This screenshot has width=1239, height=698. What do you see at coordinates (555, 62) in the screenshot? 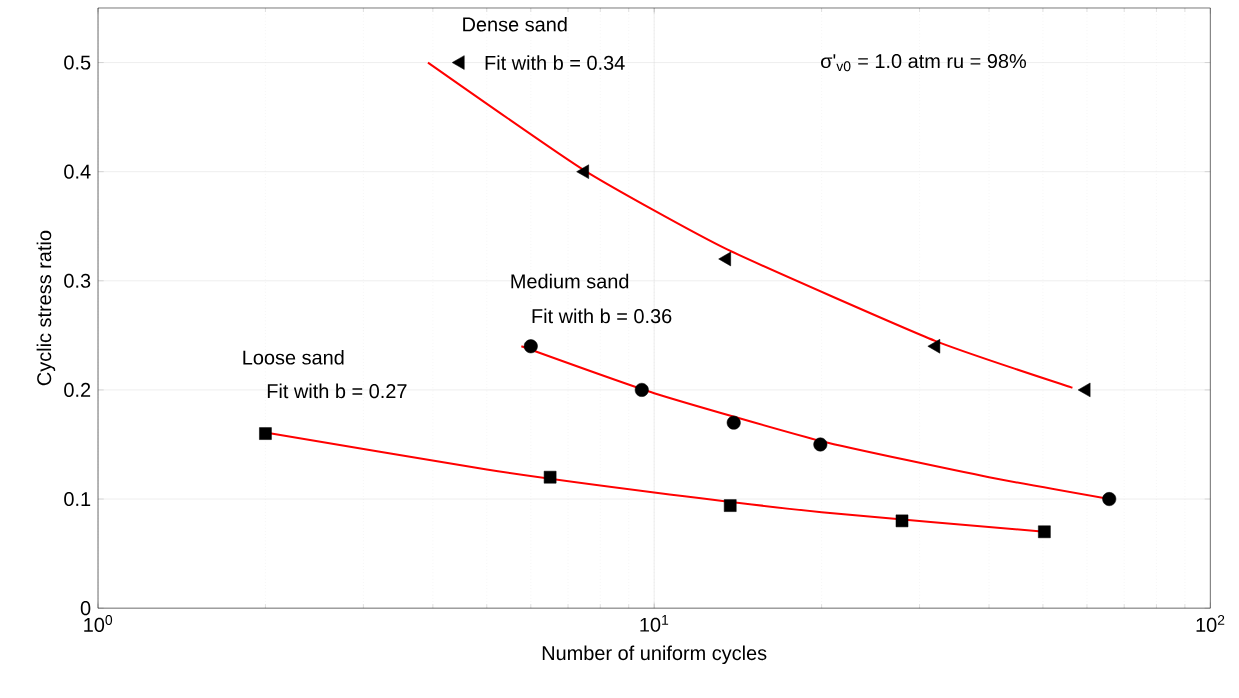
I see `annotation: Fit with b = 0.34` at bounding box center [555, 62].